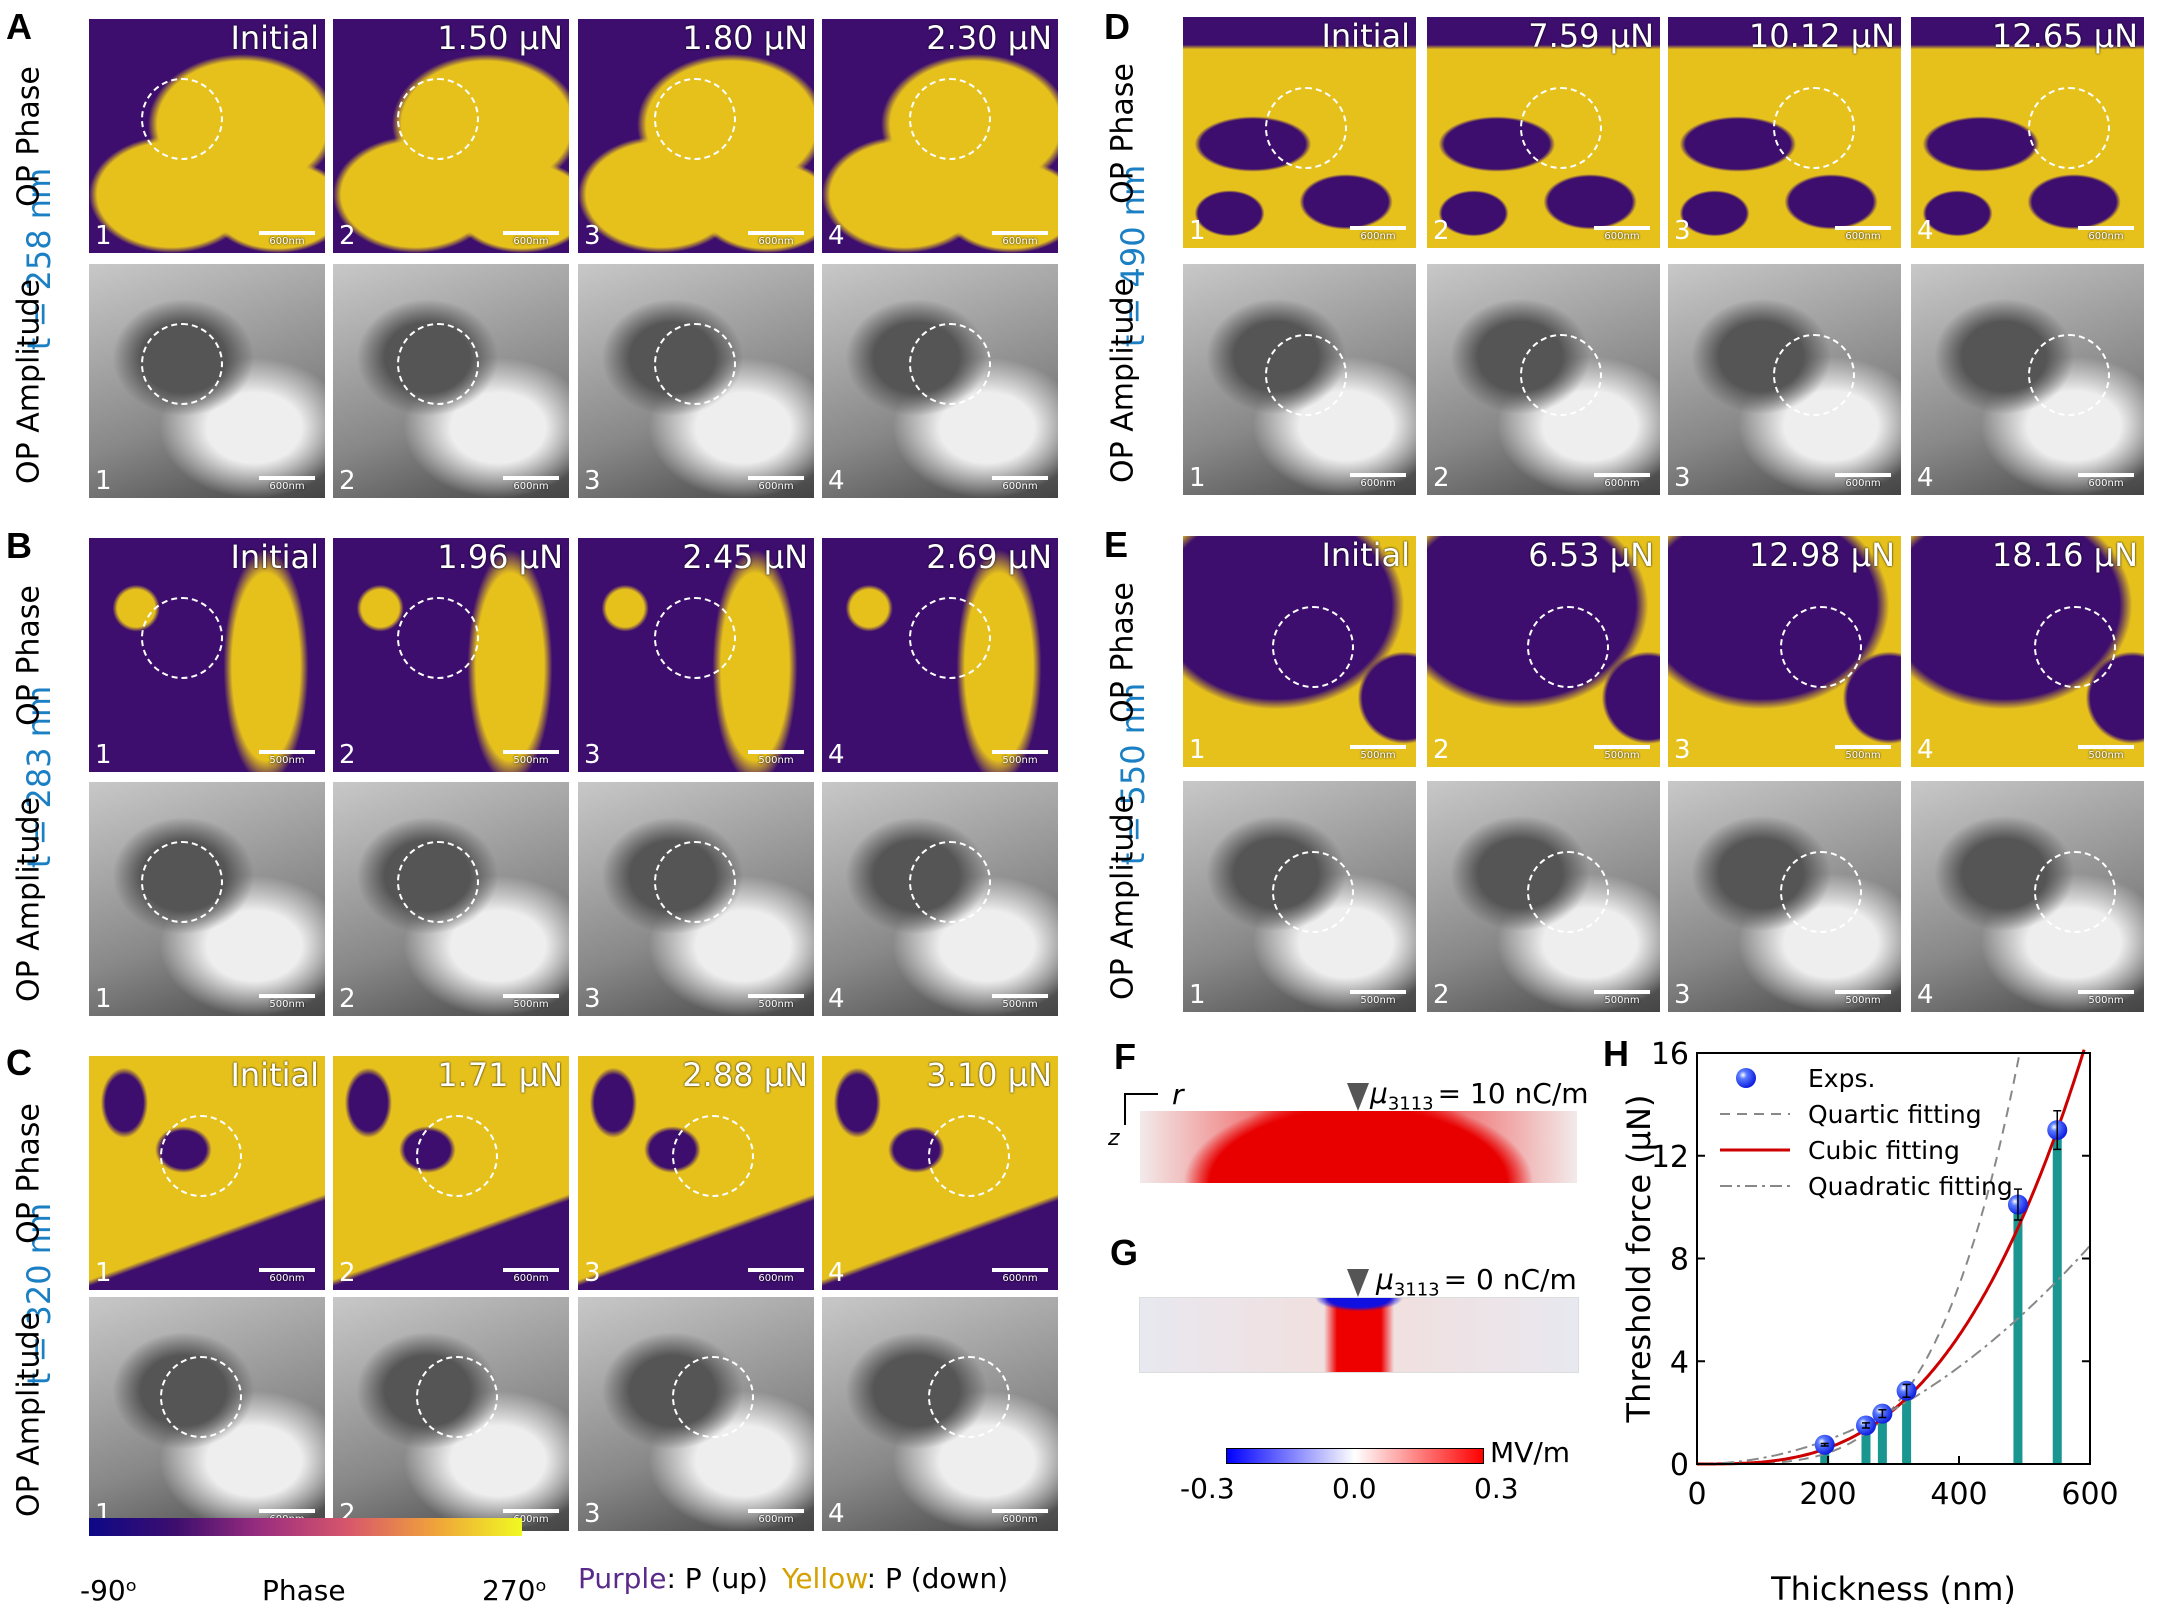 This screenshot has width=2178, height=1622. I want to click on amplitude-image: 1 500nm, so click(207, 899).